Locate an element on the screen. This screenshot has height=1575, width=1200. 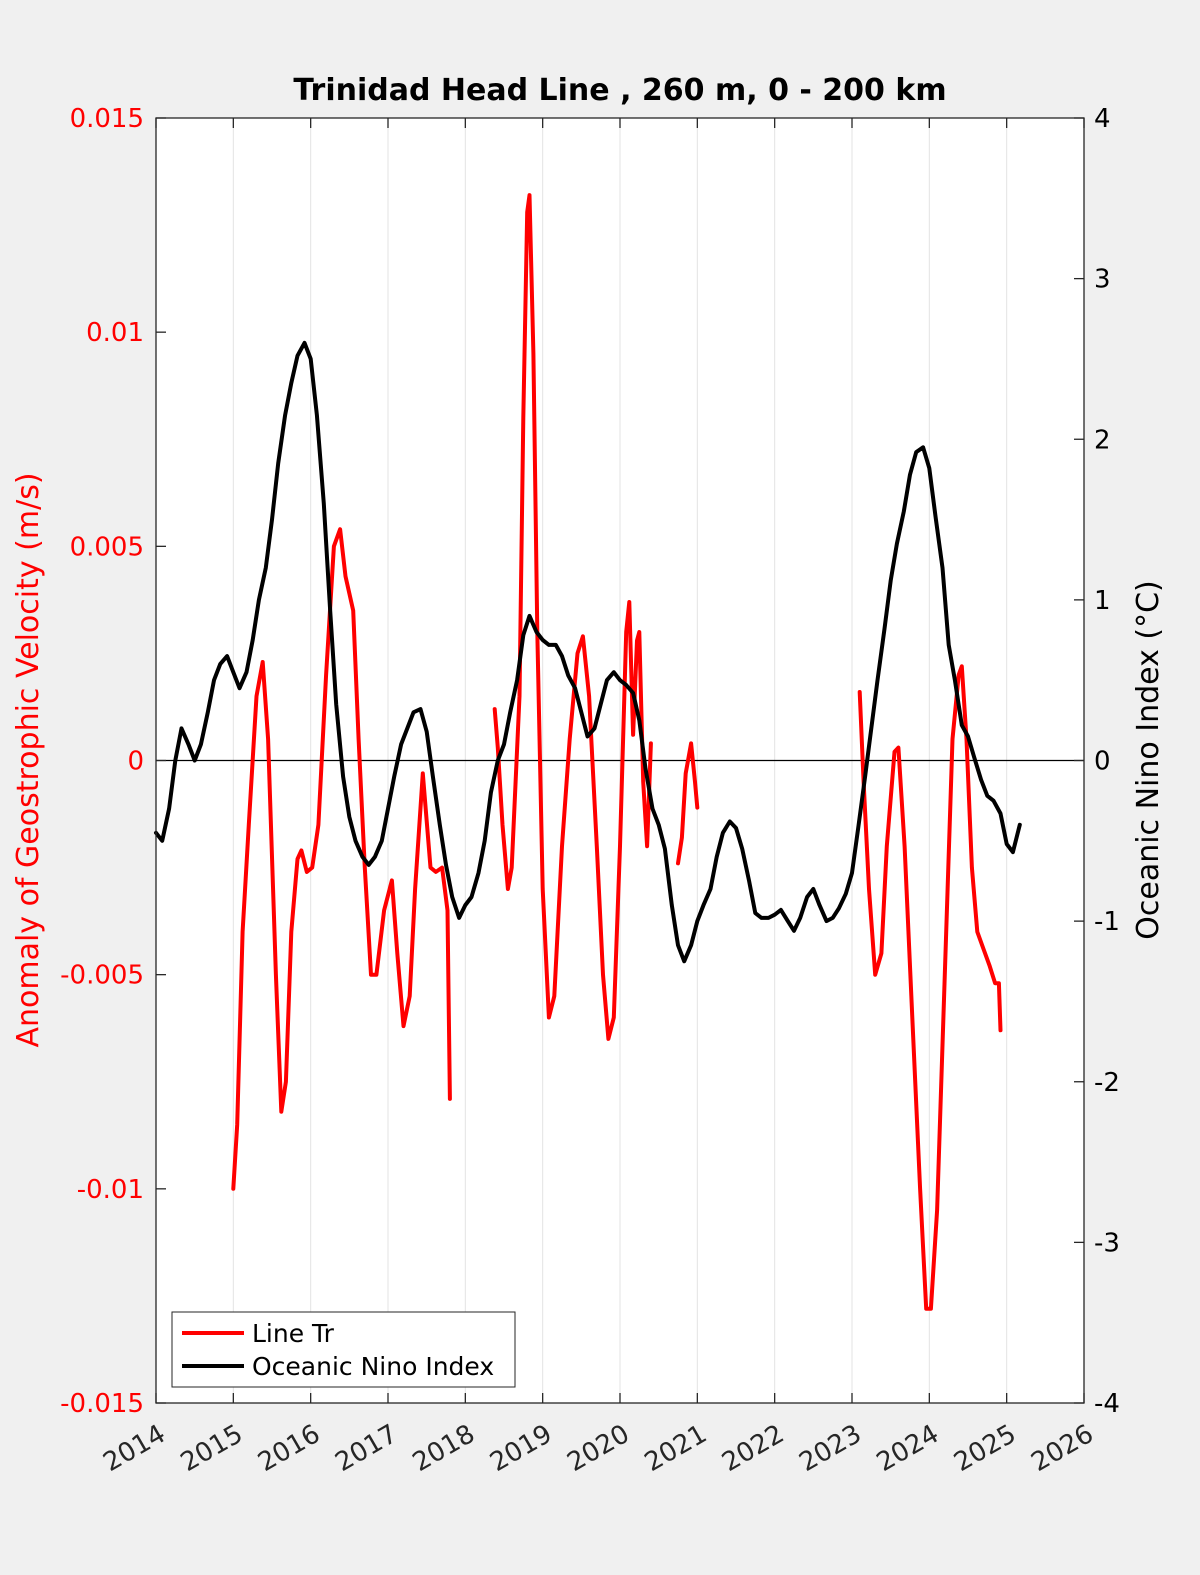
left-y-axis-ticks: 0.015 0.01 0.005 0 -0.005 -0.01 -0.015 is located at coordinates (113, 761).